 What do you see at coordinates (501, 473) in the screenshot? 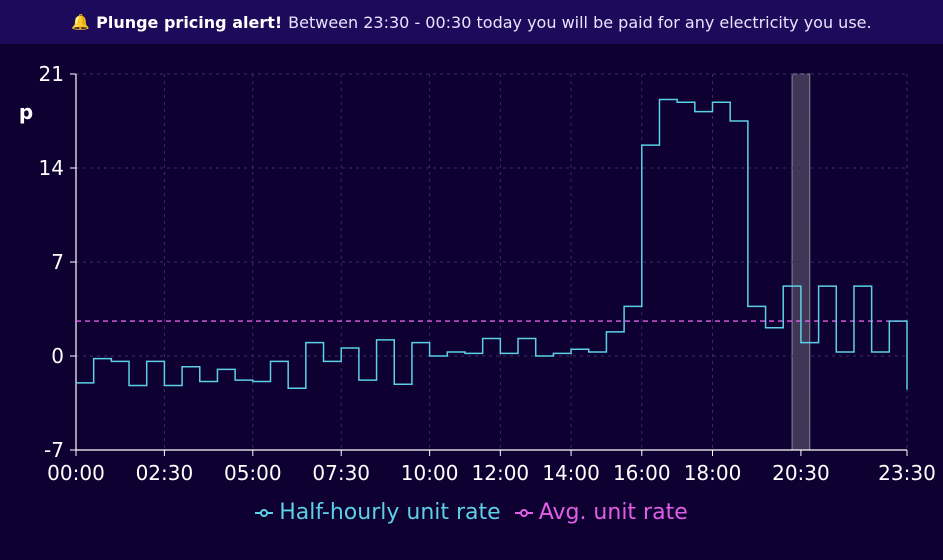
I see `x-tick-label: 12:00` at bounding box center [501, 473].